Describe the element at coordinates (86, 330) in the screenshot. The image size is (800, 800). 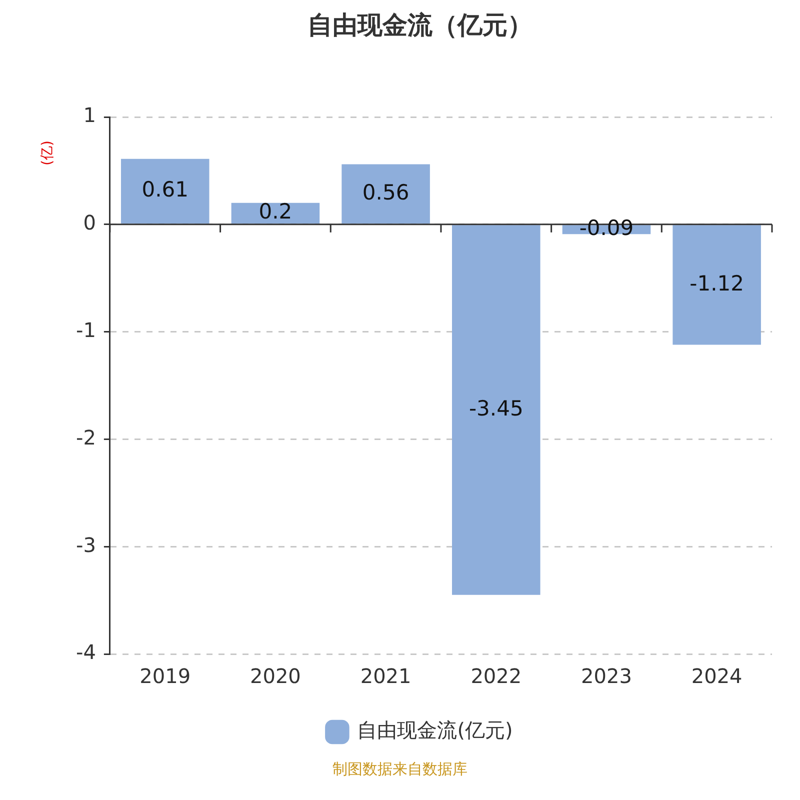
I see `y-tick-label: -1` at that location.